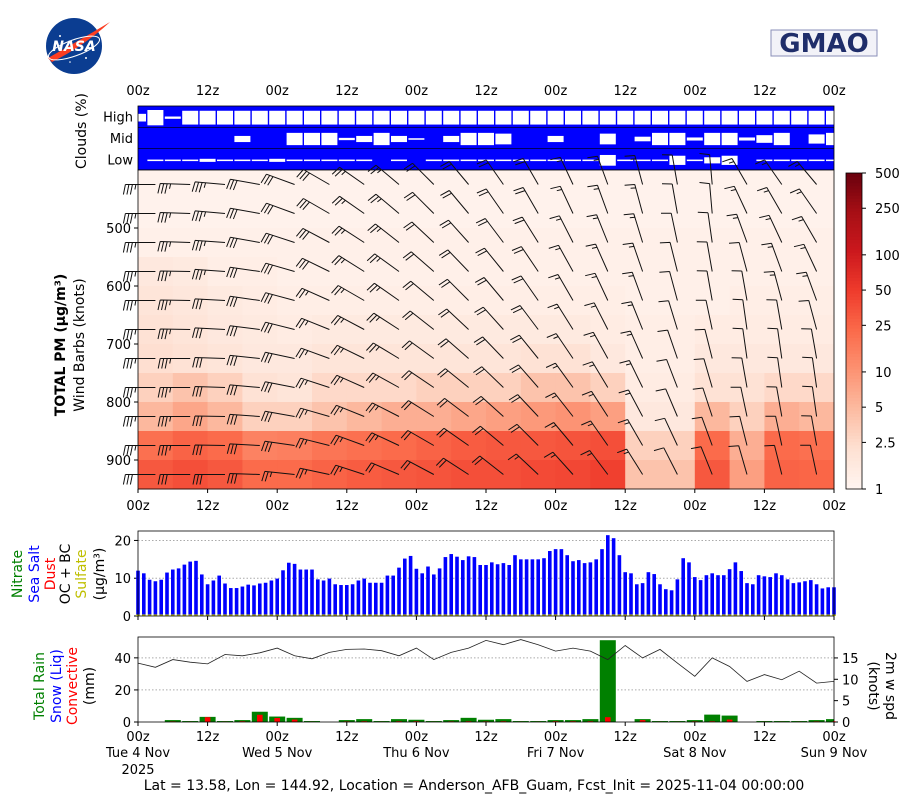 This screenshot has width=912, height=804. What do you see at coordinates (879, 408) in the screenshot?
I see `colorbar-tick-label: 5` at bounding box center [879, 408].